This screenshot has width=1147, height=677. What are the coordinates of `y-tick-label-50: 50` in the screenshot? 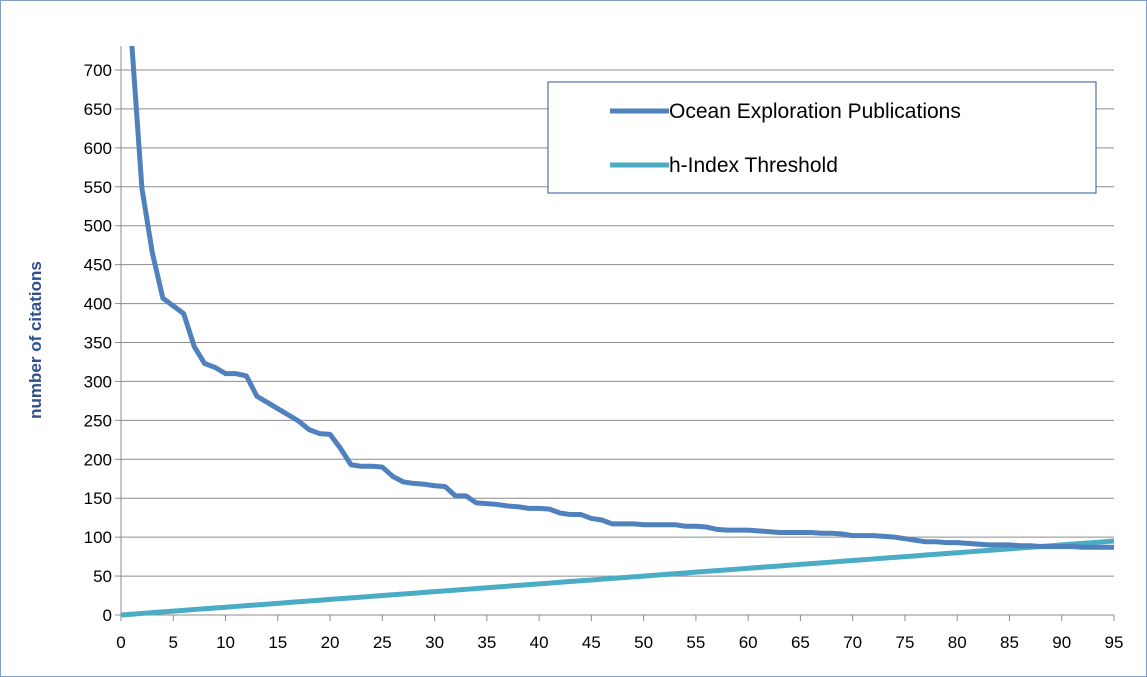 It's located at (102, 576).